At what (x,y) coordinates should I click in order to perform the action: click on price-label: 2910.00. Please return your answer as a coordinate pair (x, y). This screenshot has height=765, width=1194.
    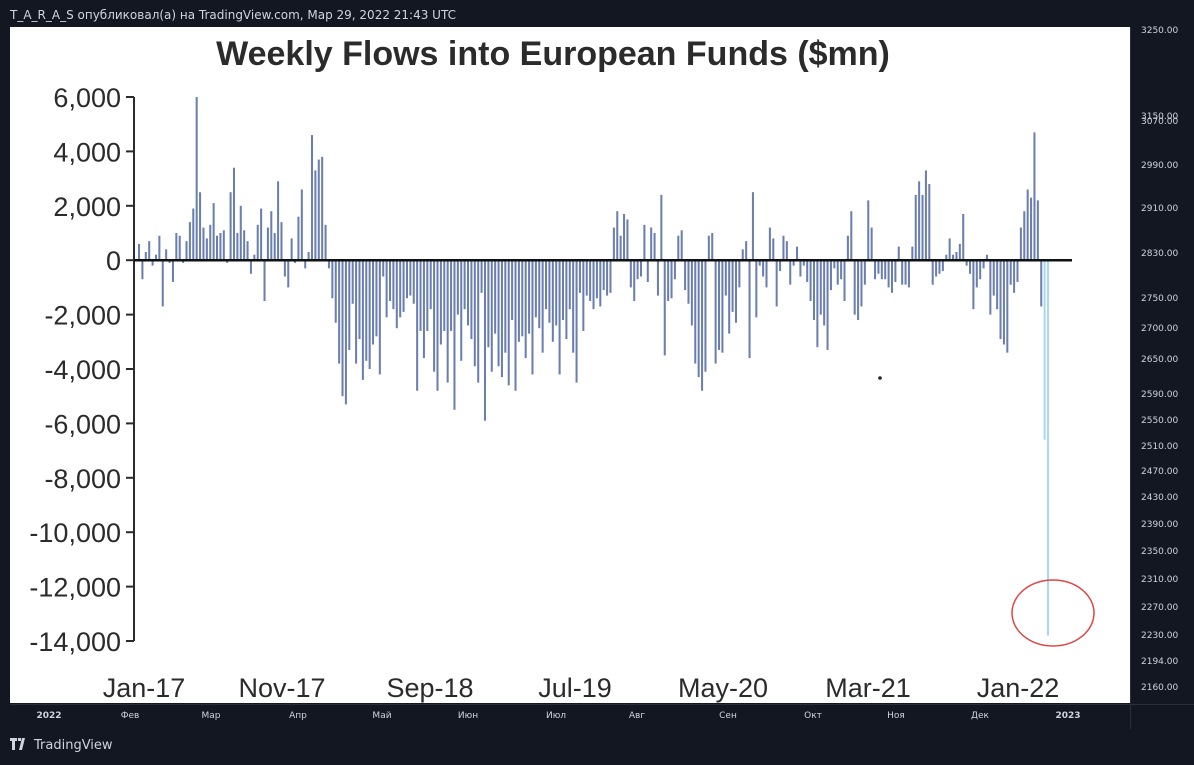
    Looking at the image, I should click on (1160, 209).